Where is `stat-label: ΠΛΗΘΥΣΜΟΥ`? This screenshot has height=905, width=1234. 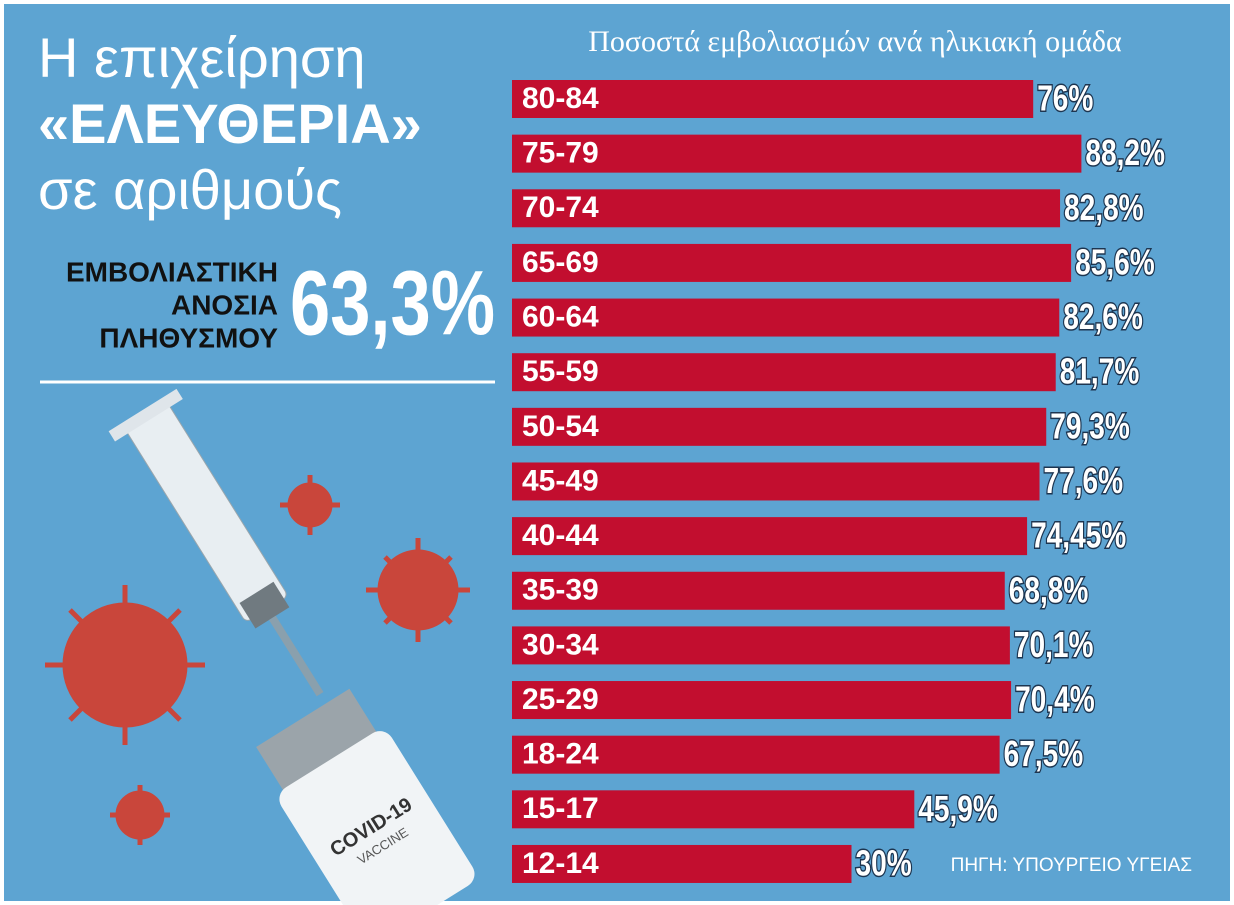
stat-label: ΠΛΗΘΥΣΜΟΥ is located at coordinates (188, 337).